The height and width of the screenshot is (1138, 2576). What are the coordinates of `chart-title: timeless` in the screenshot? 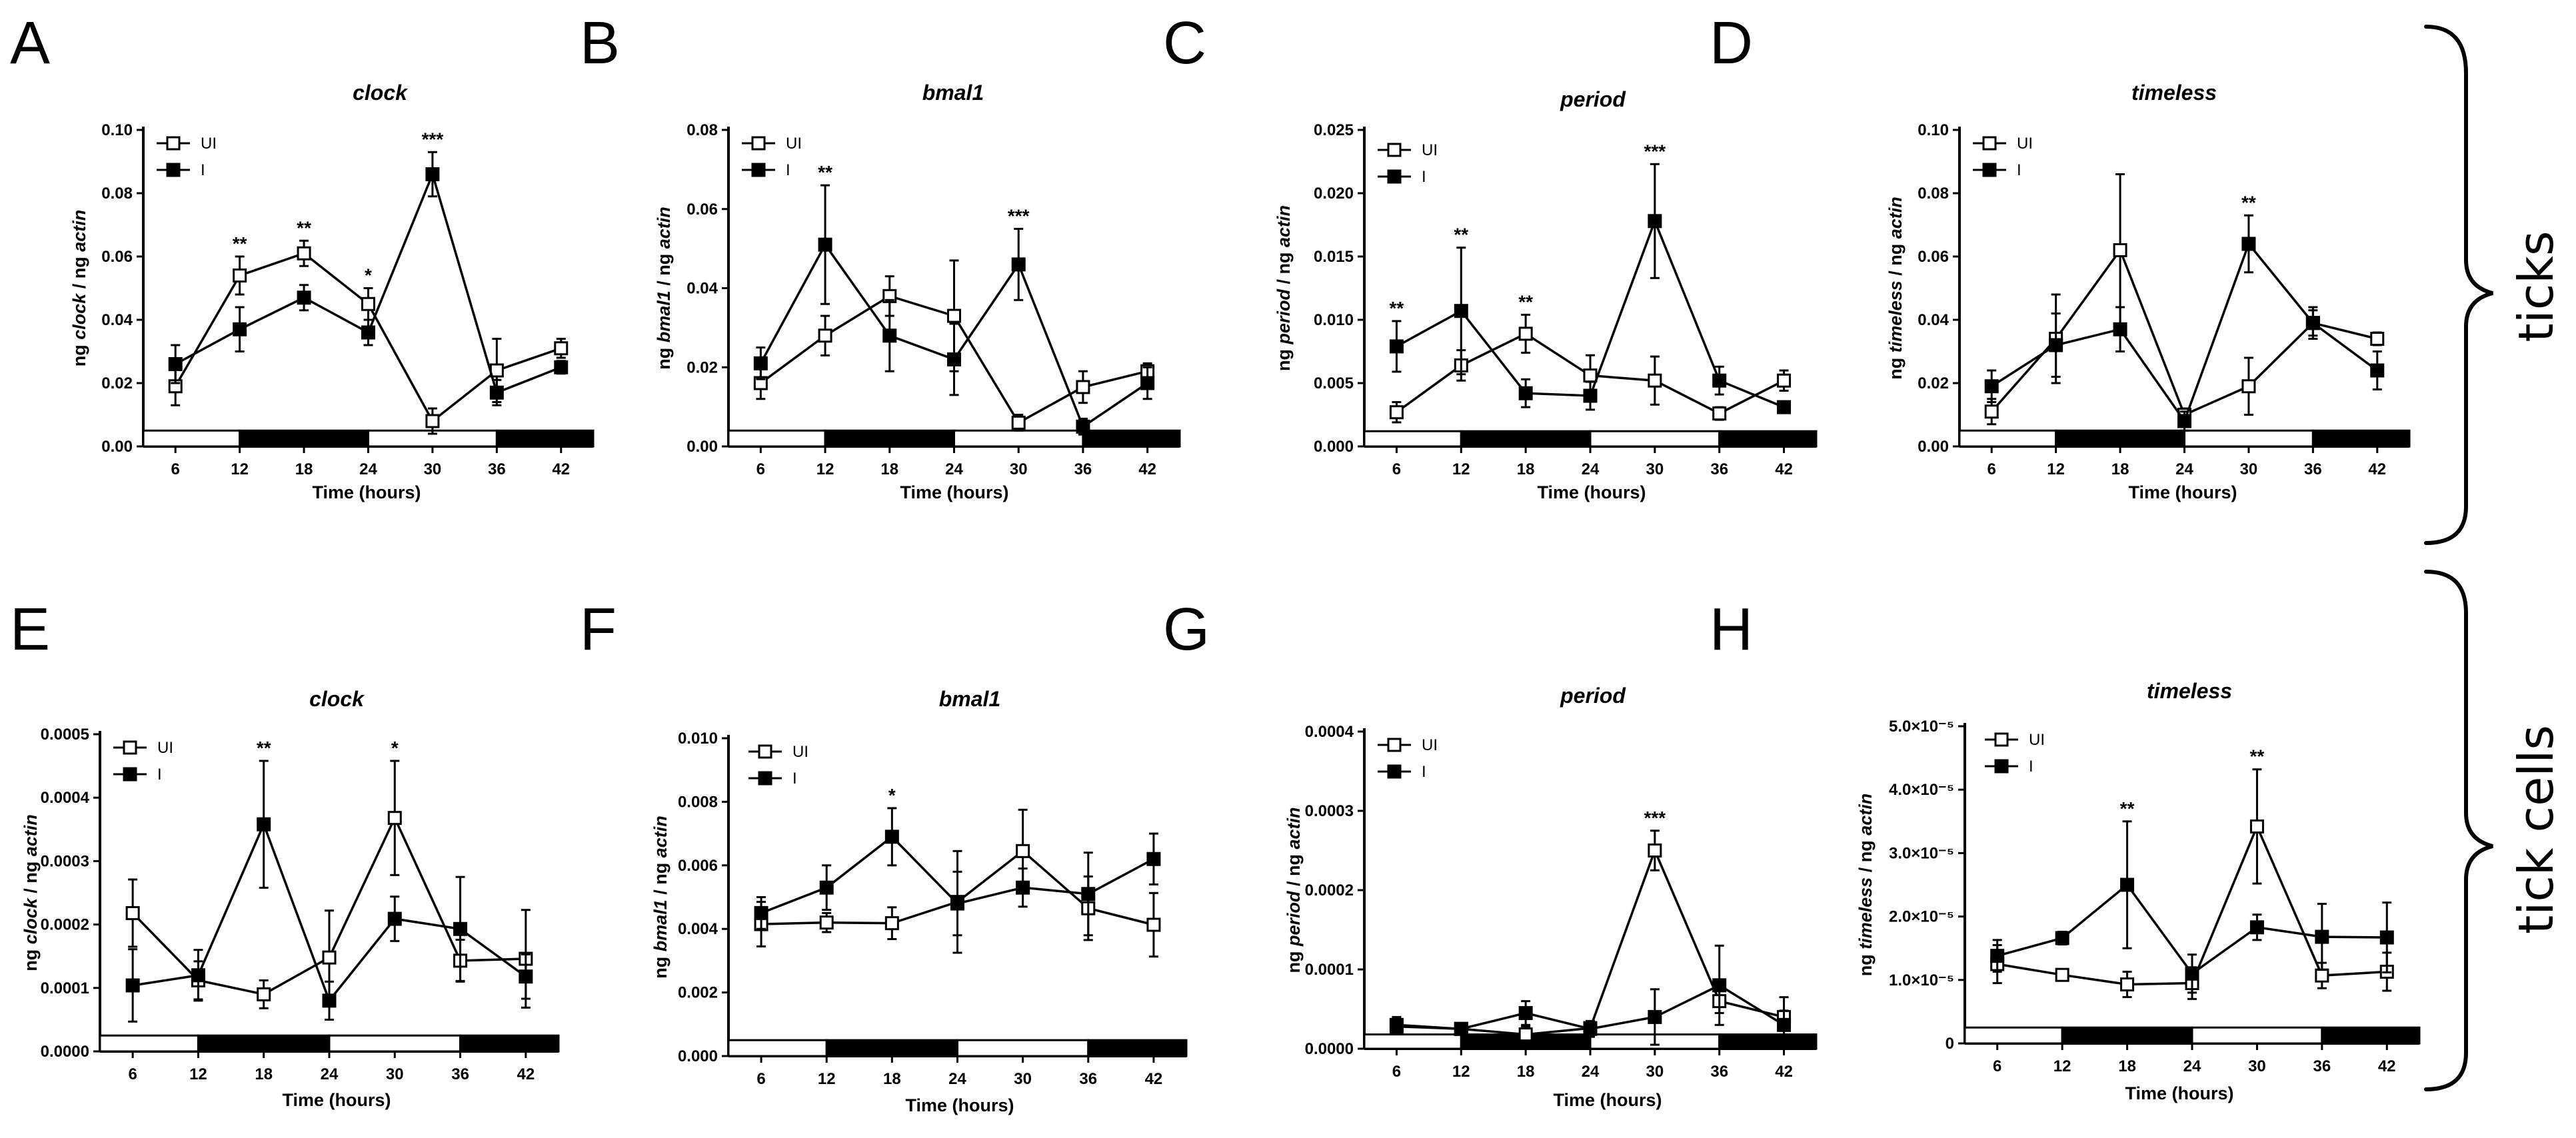 It's located at (2174, 93).